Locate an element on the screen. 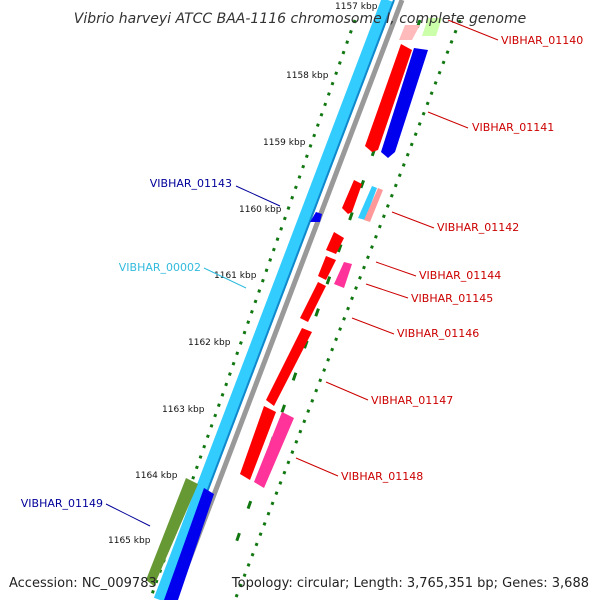  gene-label-00002: VIBHAR_00002 is located at coordinates (160, 267).